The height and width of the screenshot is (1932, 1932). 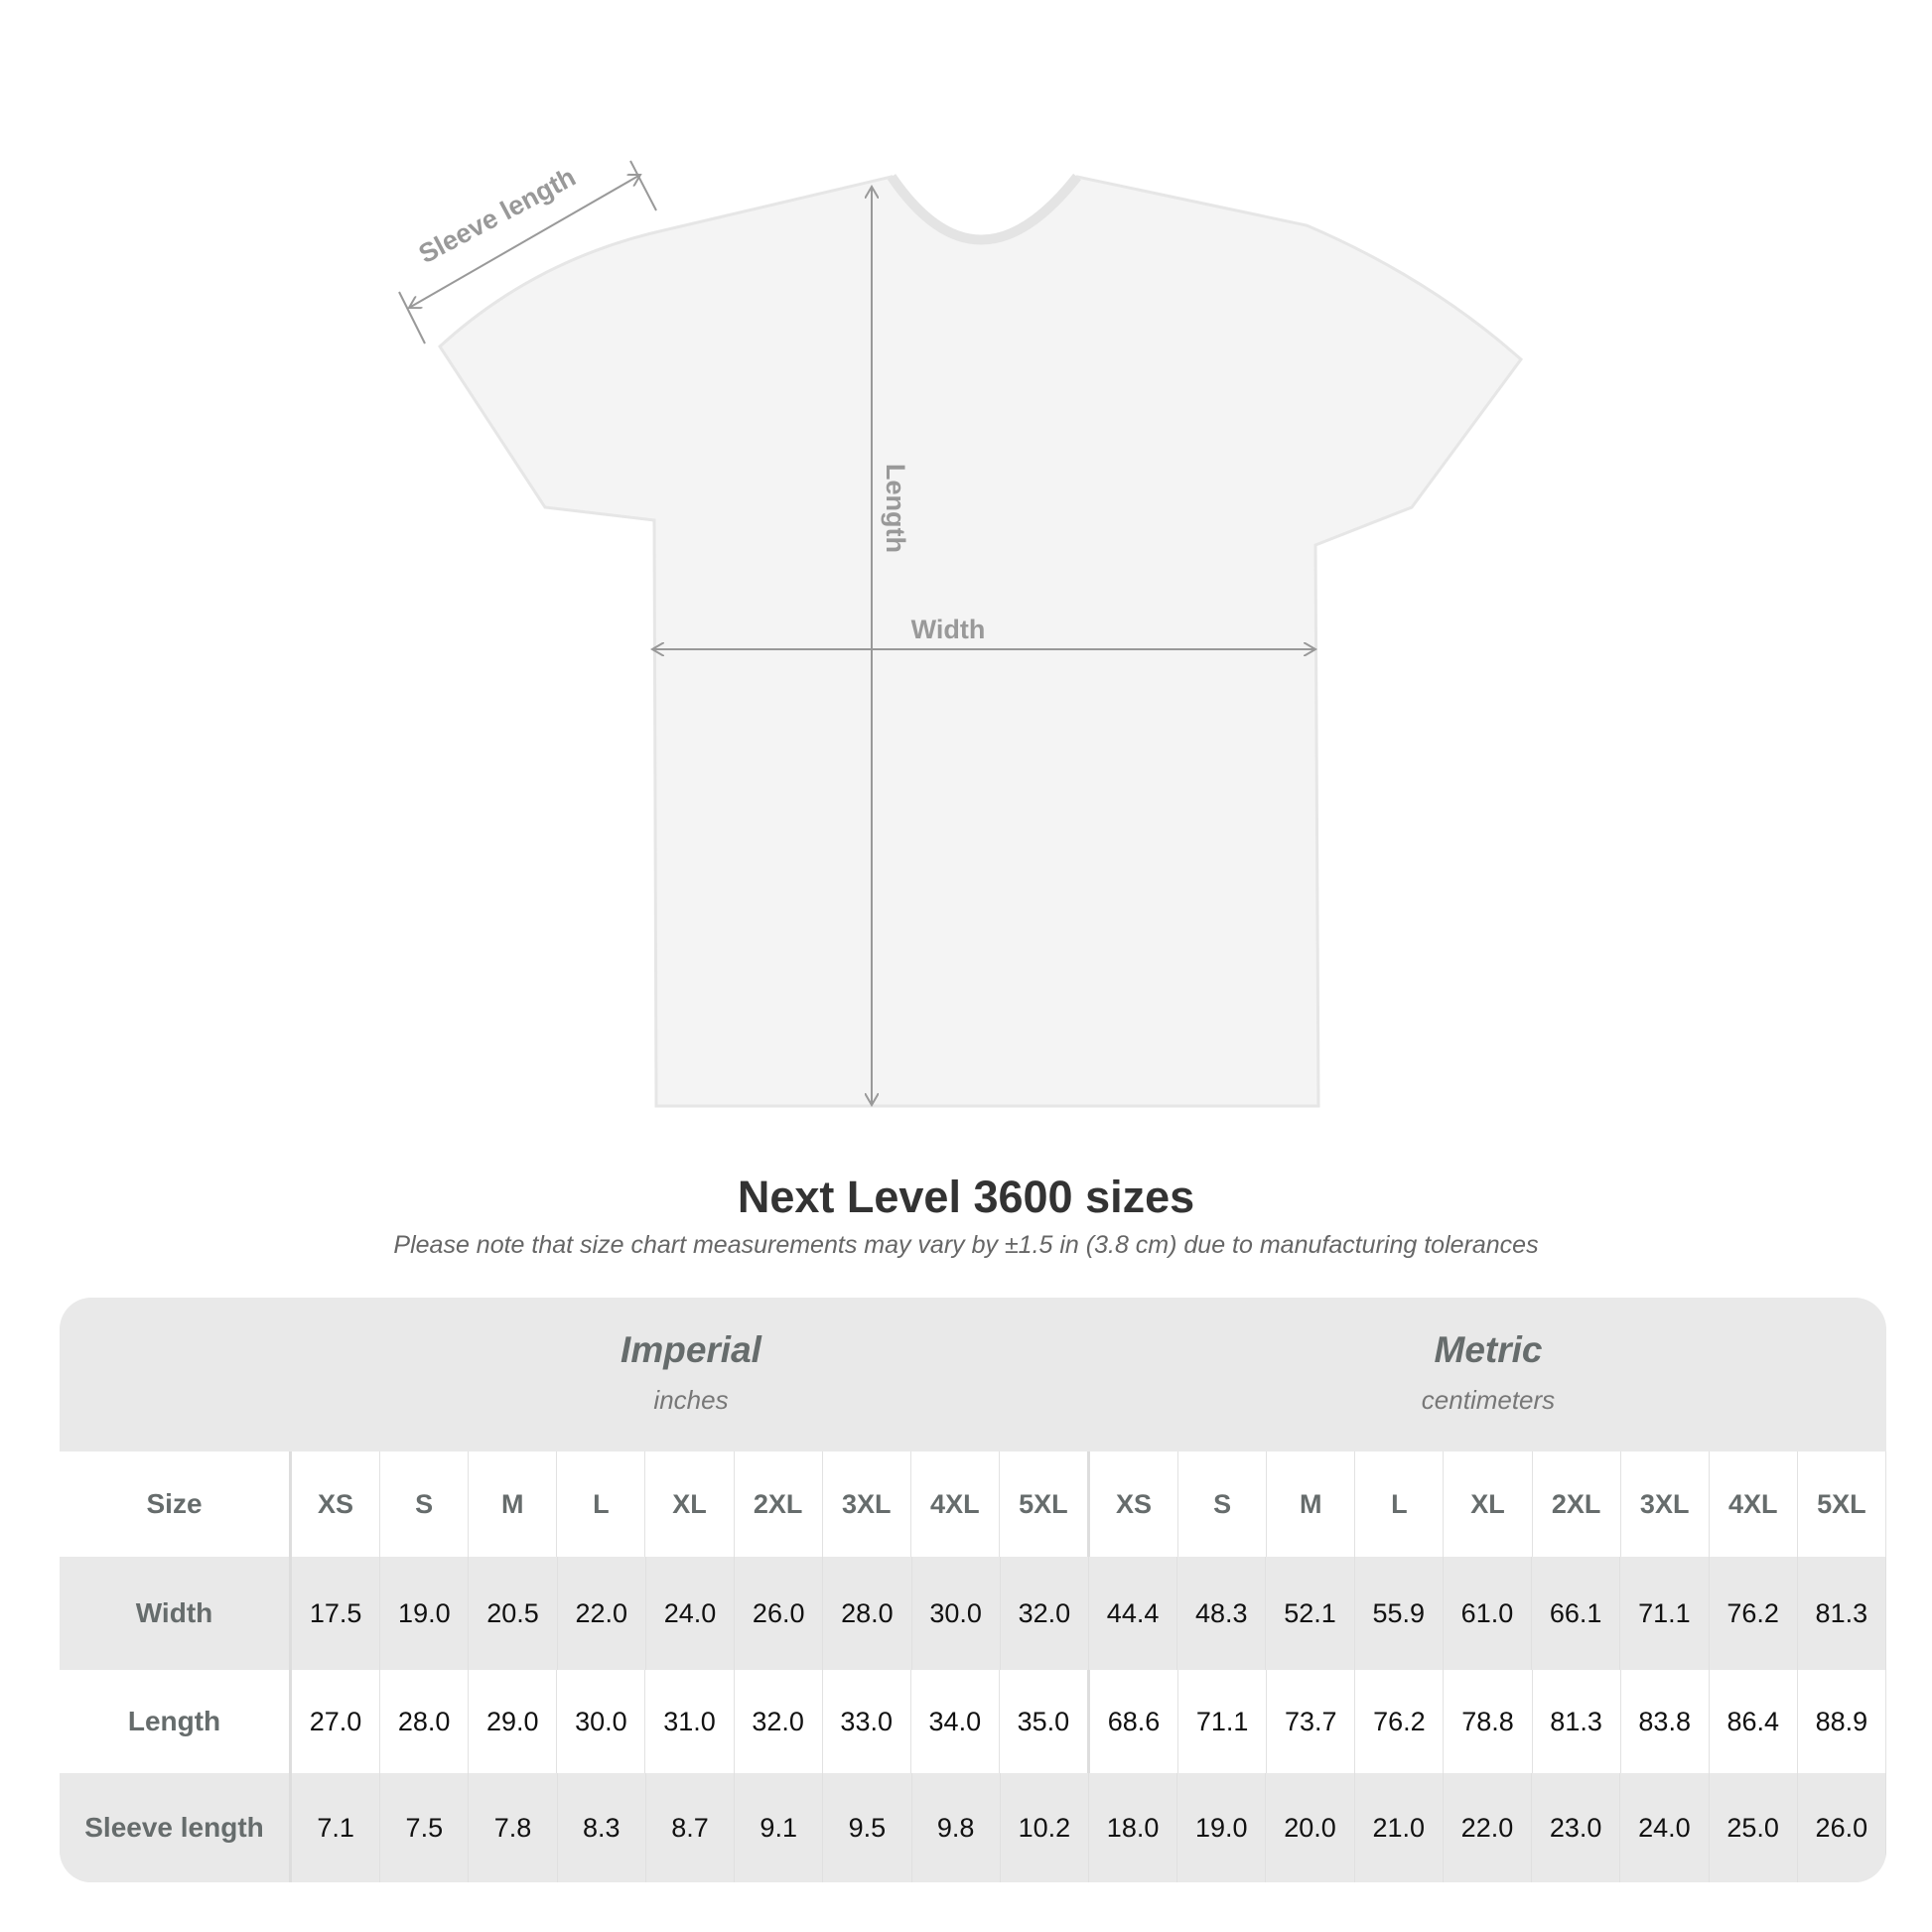 What do you see at coordinates (1400, 1613) in the screenshot?
I see `table-cell: 55.9` at bounding box center [1400, 1613].